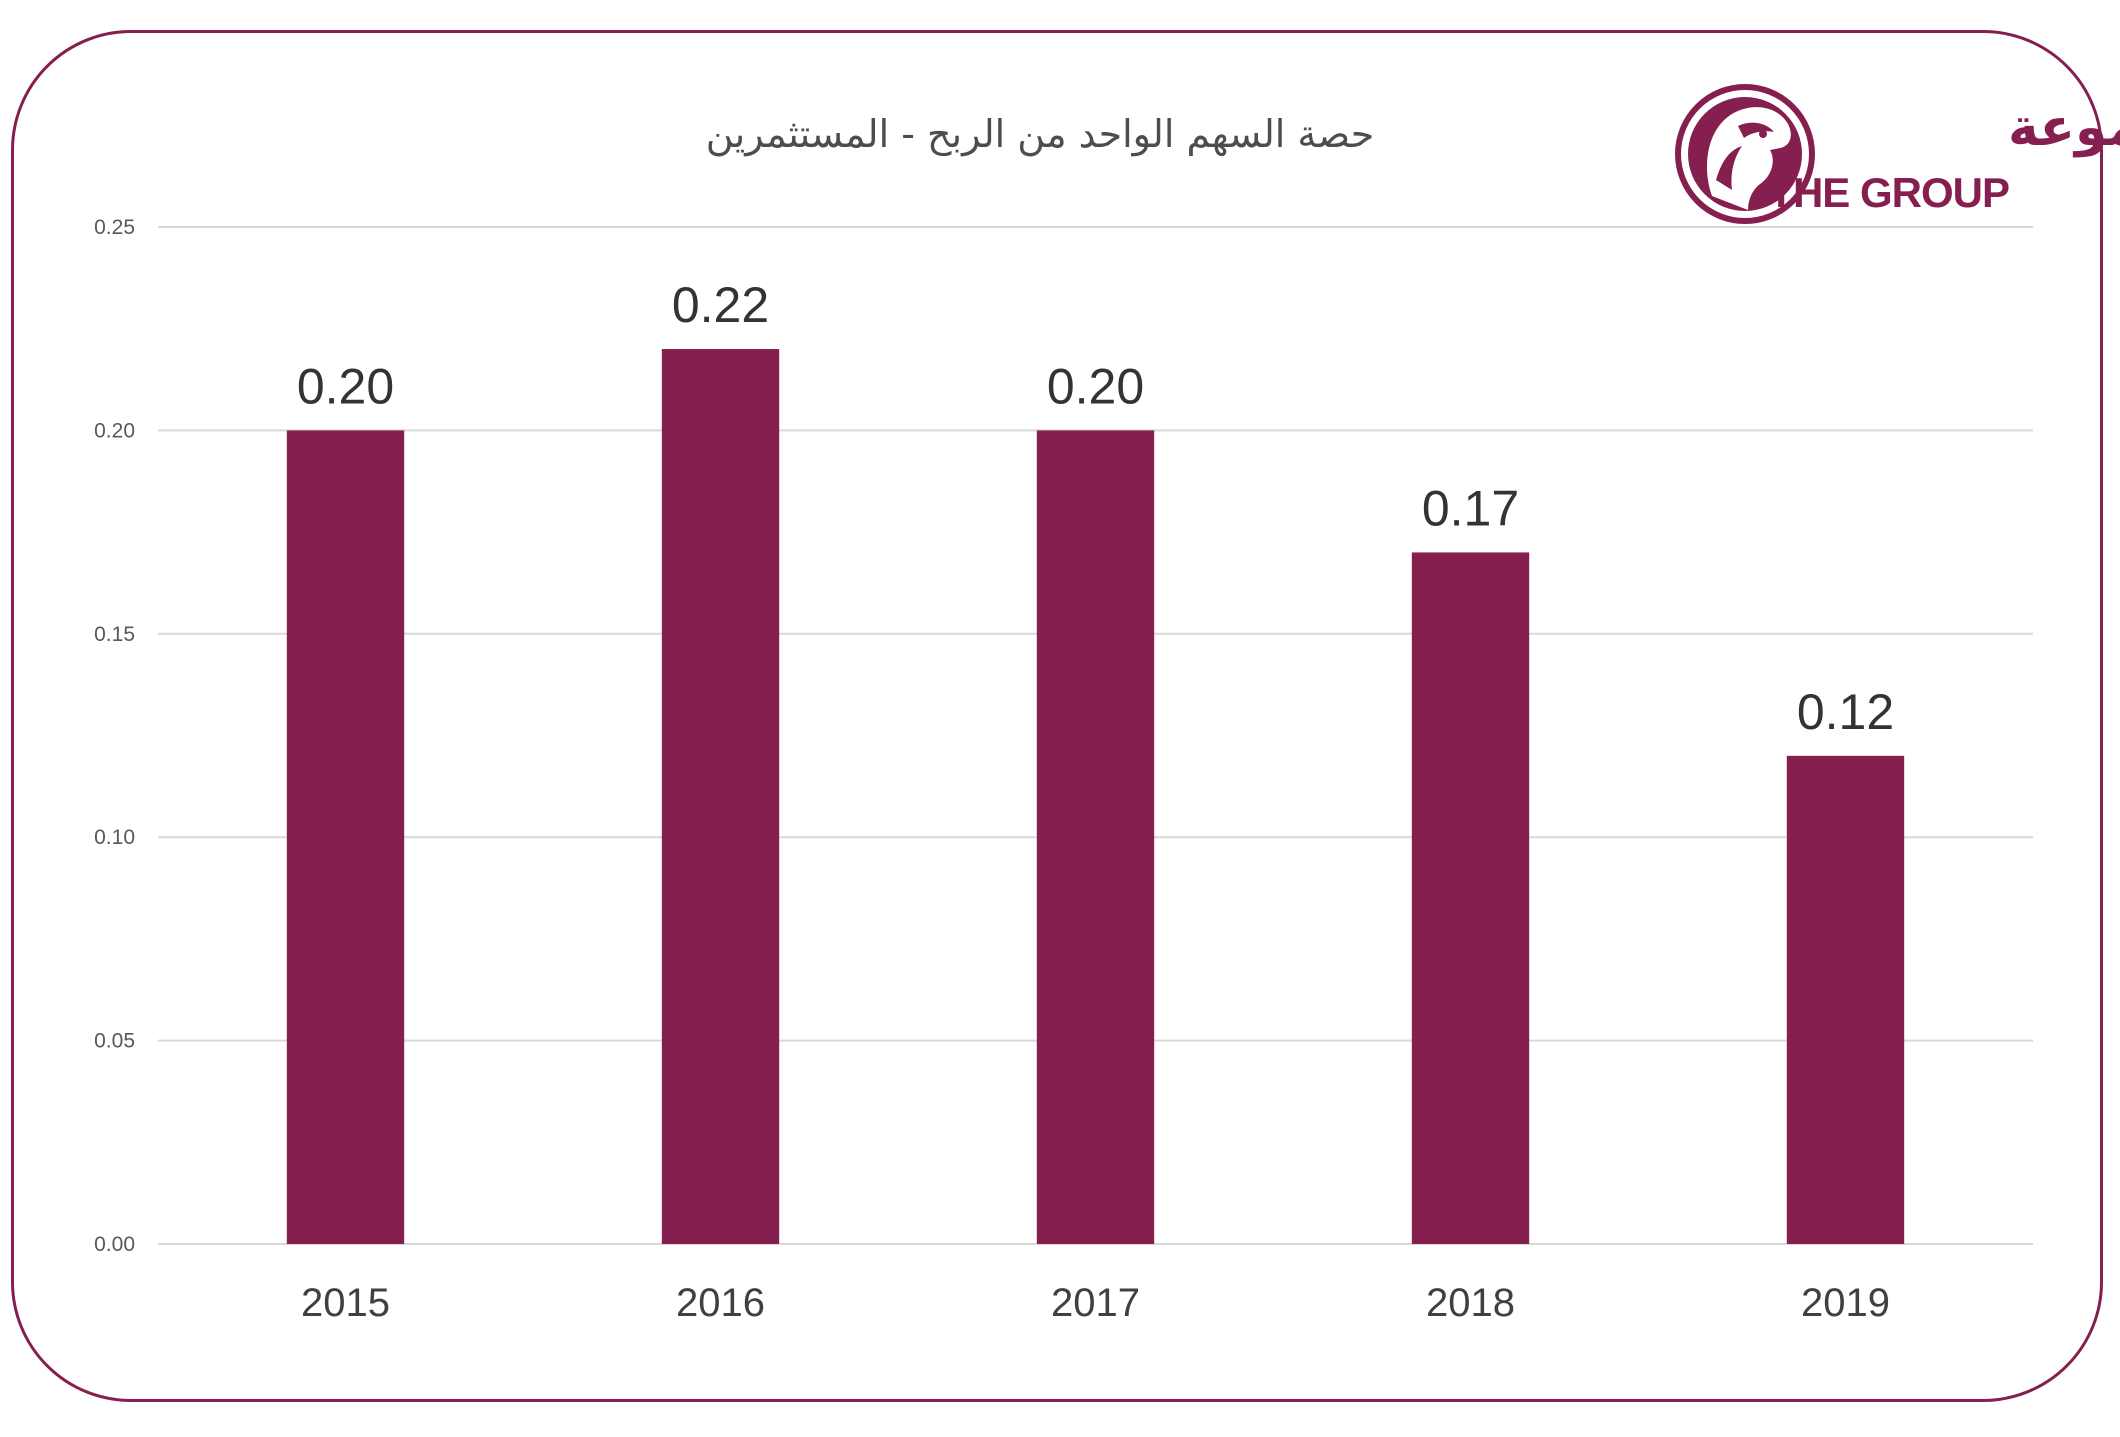  Describe the element at coordinates (114, 634) in the screenshot. I see `y-tick-label: 0.15` at that location.